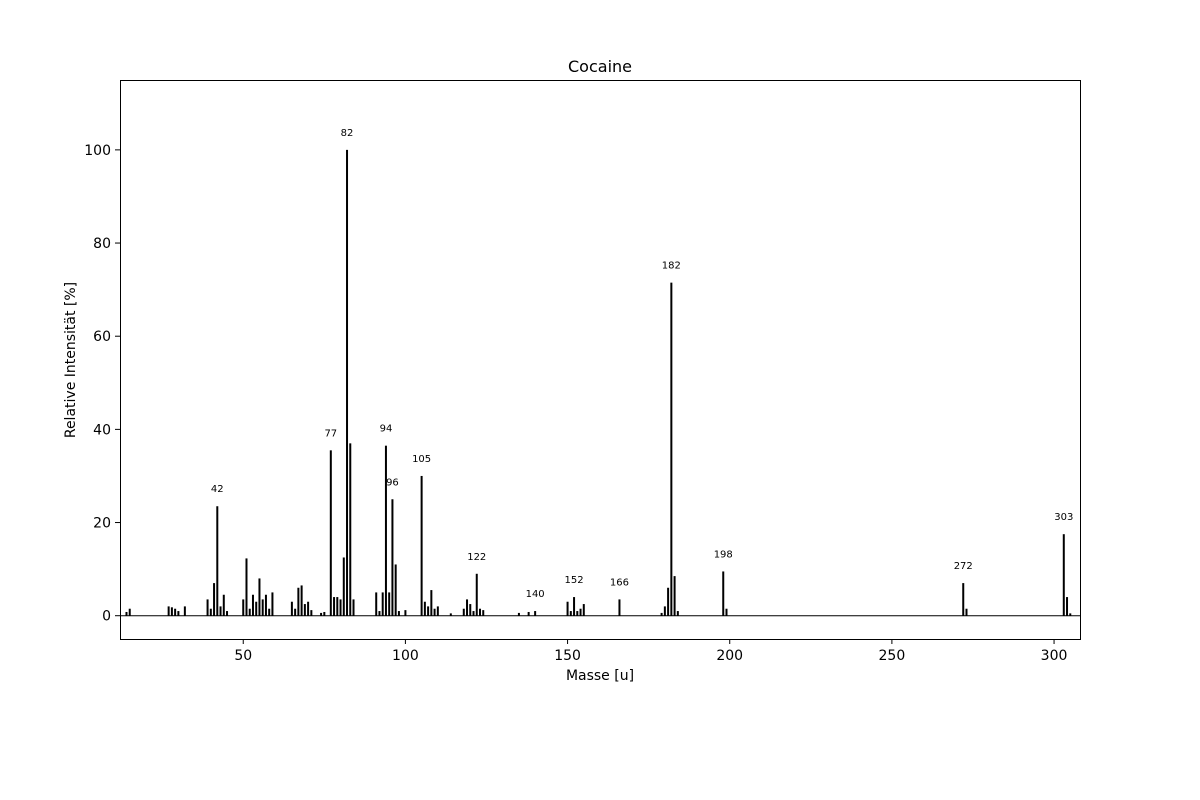  I want to click on peak-label: 105, so click(421, 459).